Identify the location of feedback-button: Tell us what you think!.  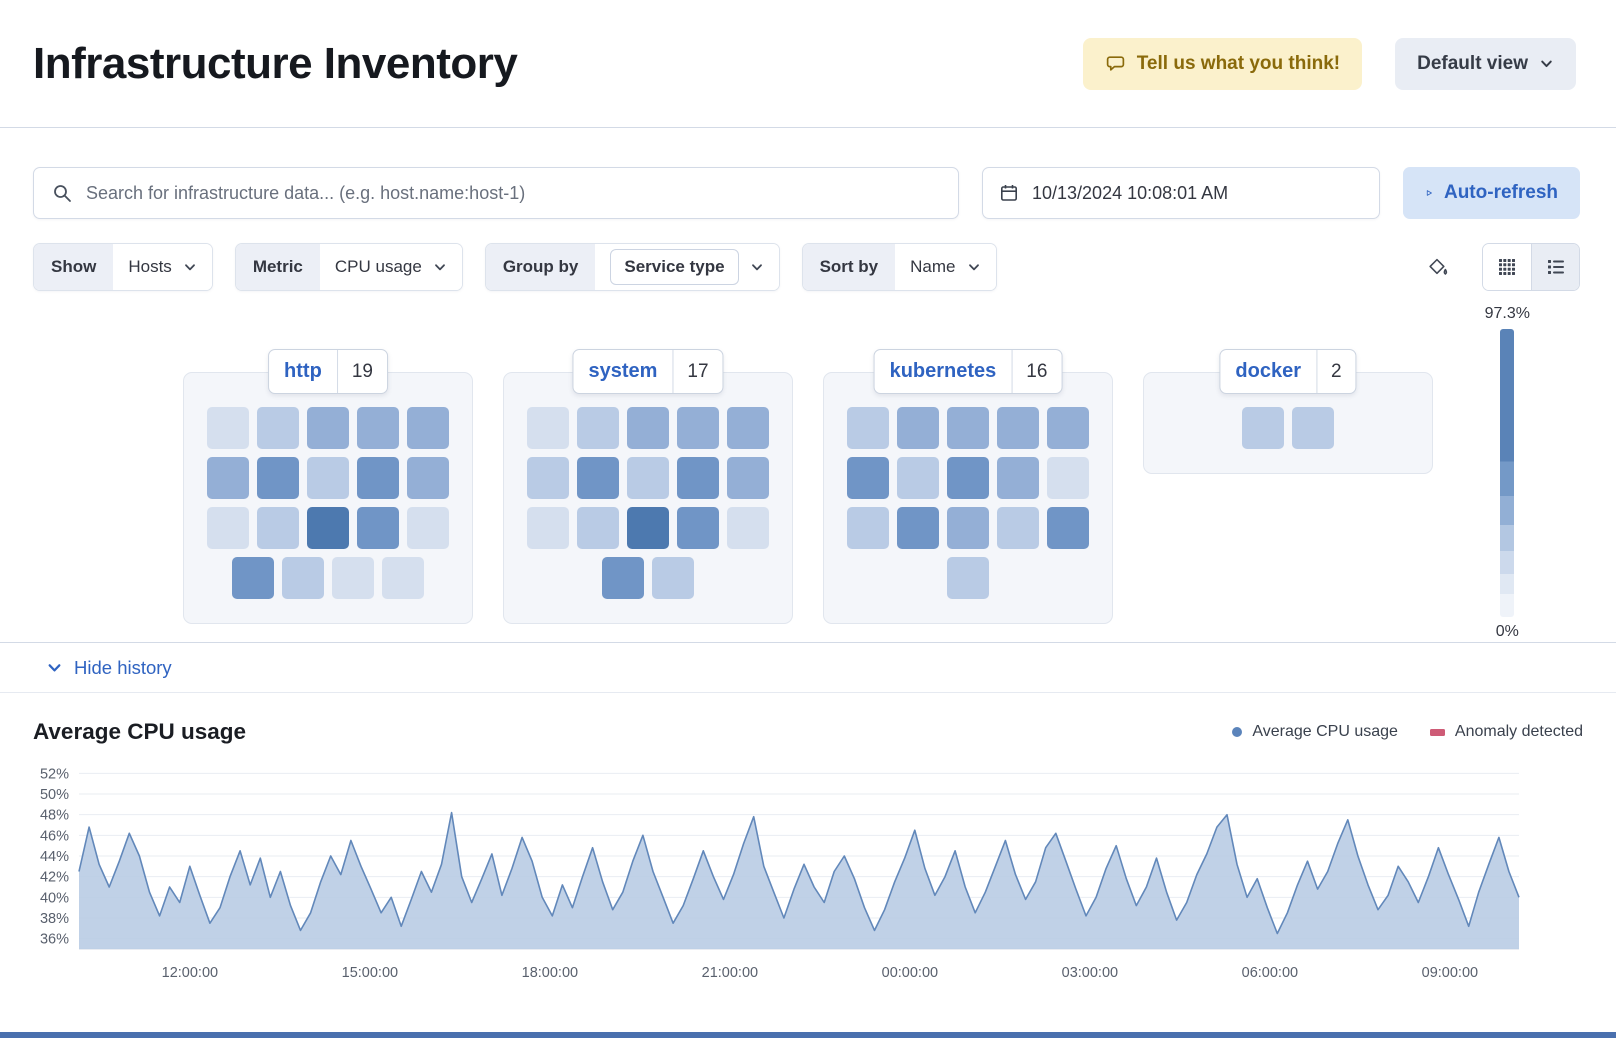
(1222, 63).